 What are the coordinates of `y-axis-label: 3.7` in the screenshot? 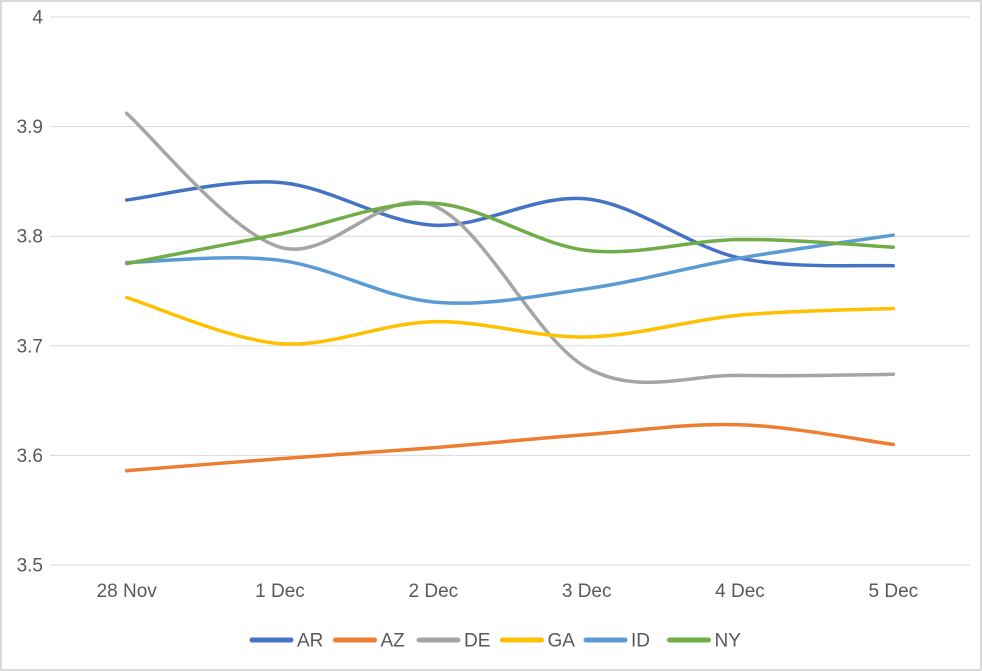 It's located at (30, 346).